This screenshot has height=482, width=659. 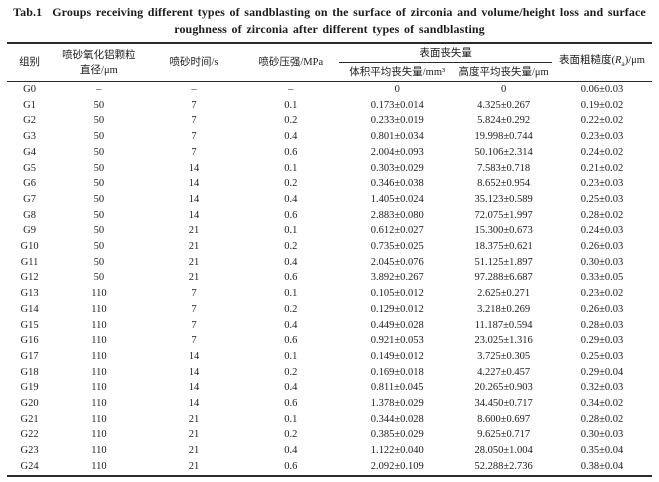 I want to click on cell-volume-loss: 2.045±0.076, so click(x=397, y=262).